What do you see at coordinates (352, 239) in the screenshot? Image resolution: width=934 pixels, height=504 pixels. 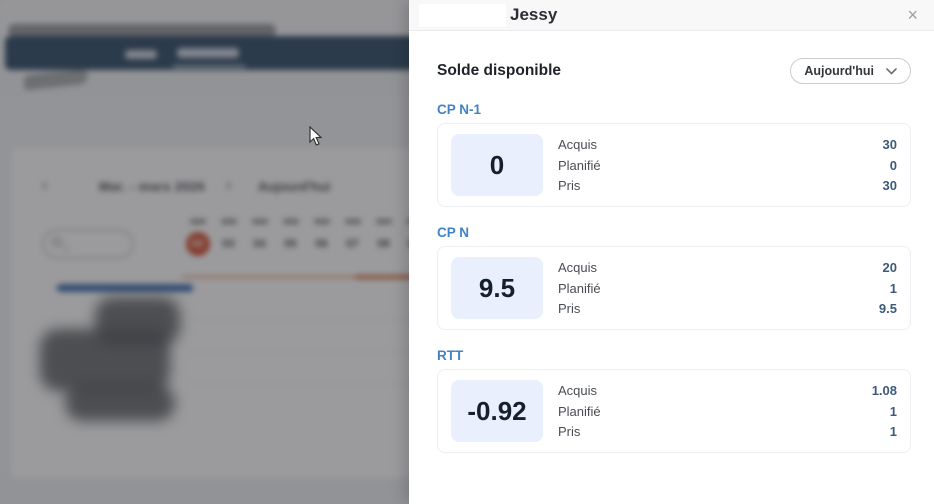 I see `calendar-day: 07` at bounding box center [352, 239].